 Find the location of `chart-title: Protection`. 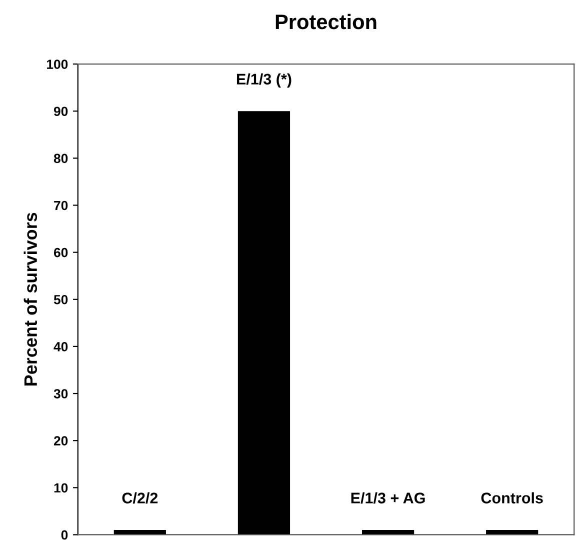

chart-title: Protection is located at coordinates (326, 22).